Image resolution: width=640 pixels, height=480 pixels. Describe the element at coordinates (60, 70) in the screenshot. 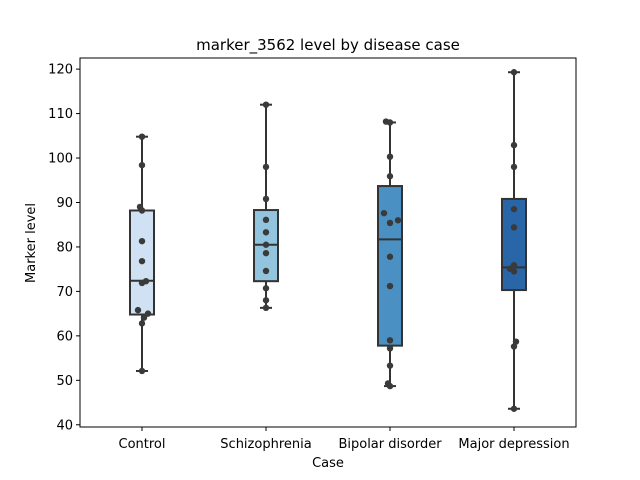

I see `y-tick-label: 120` at that location.